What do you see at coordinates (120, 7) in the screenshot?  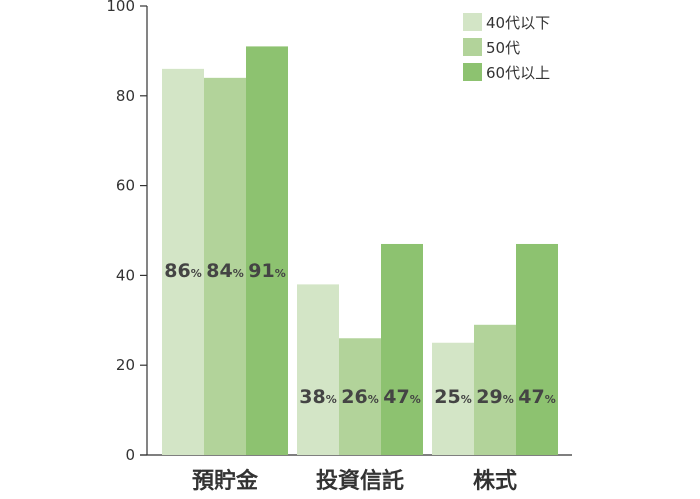 I see `y-tick-label: 100` at bounding box center [120, 7].